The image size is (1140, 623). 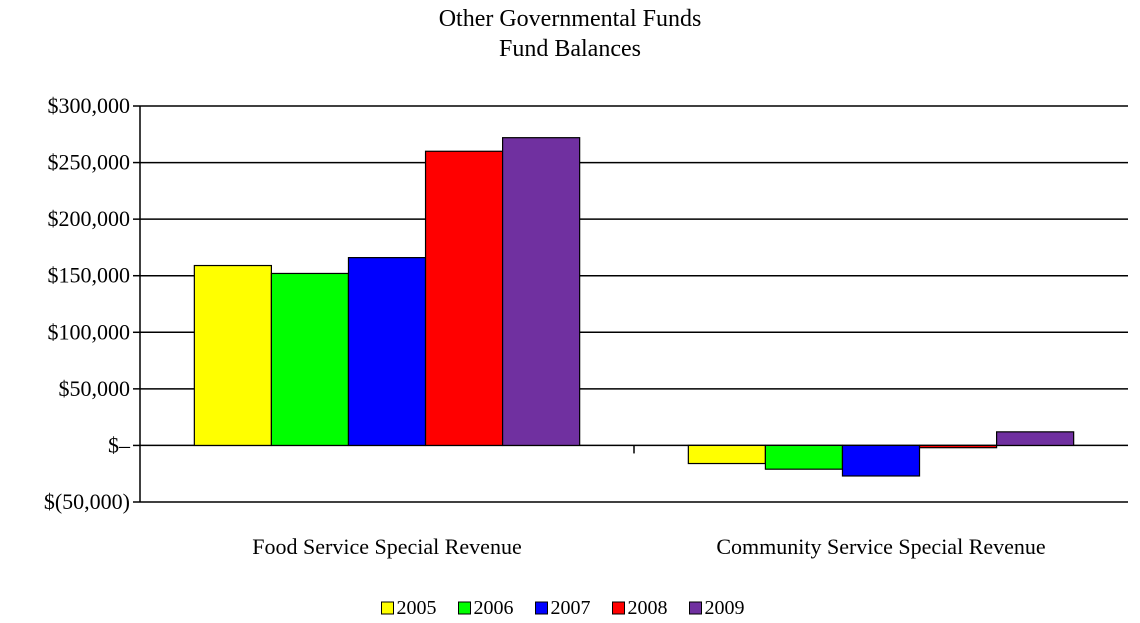 I want to click on legend-label: 2009, so click(x=725, y=608).